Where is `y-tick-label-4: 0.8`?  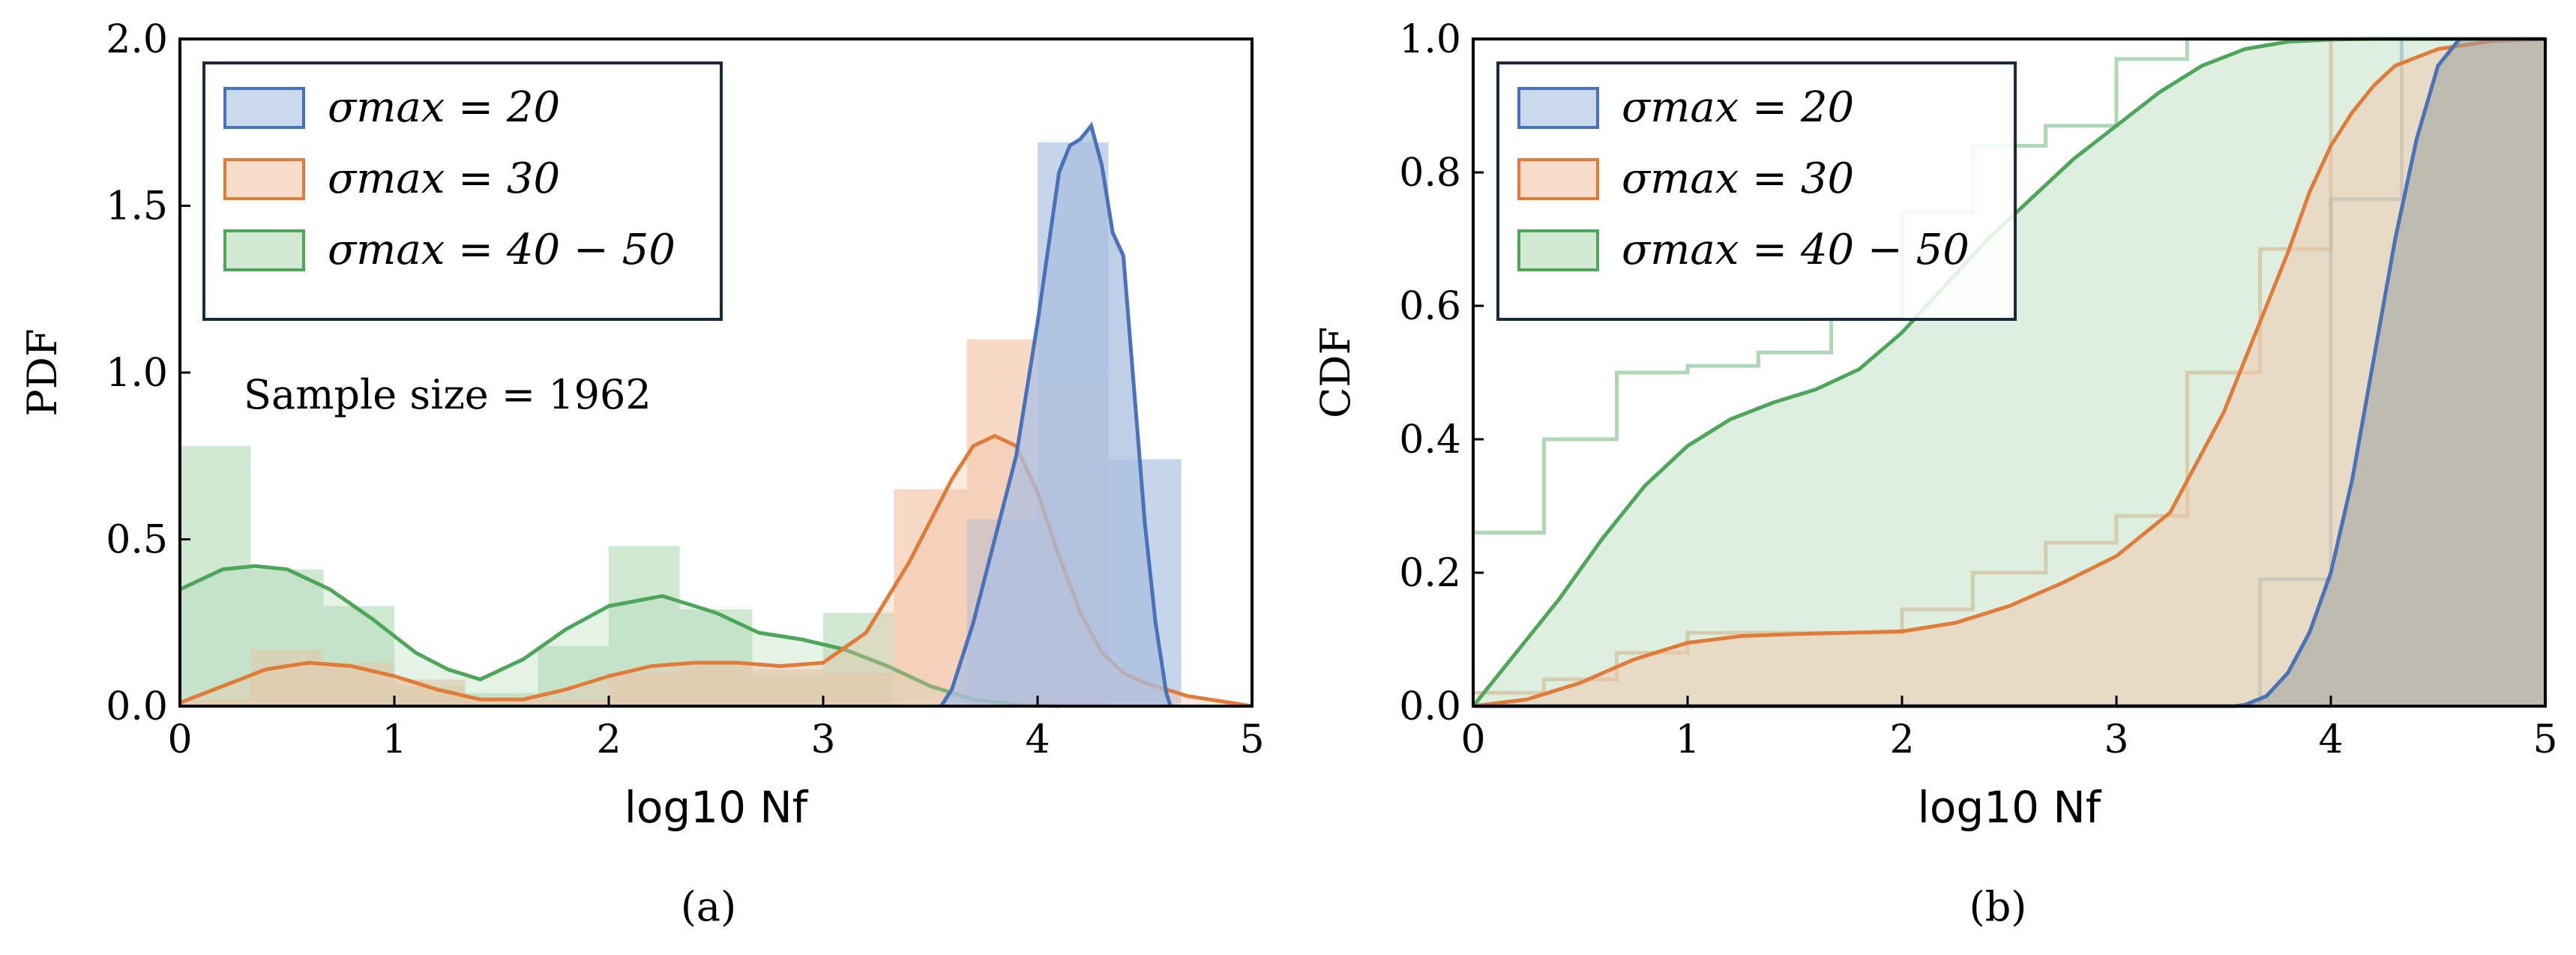
y-tick-label-4: 0.8 is located at coordinates (1430, 173).